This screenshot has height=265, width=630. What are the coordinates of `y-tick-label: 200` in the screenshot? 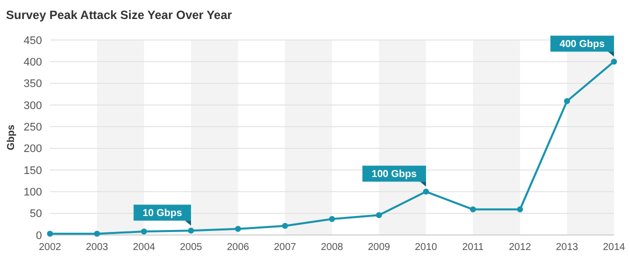 It's located at (33, 149).